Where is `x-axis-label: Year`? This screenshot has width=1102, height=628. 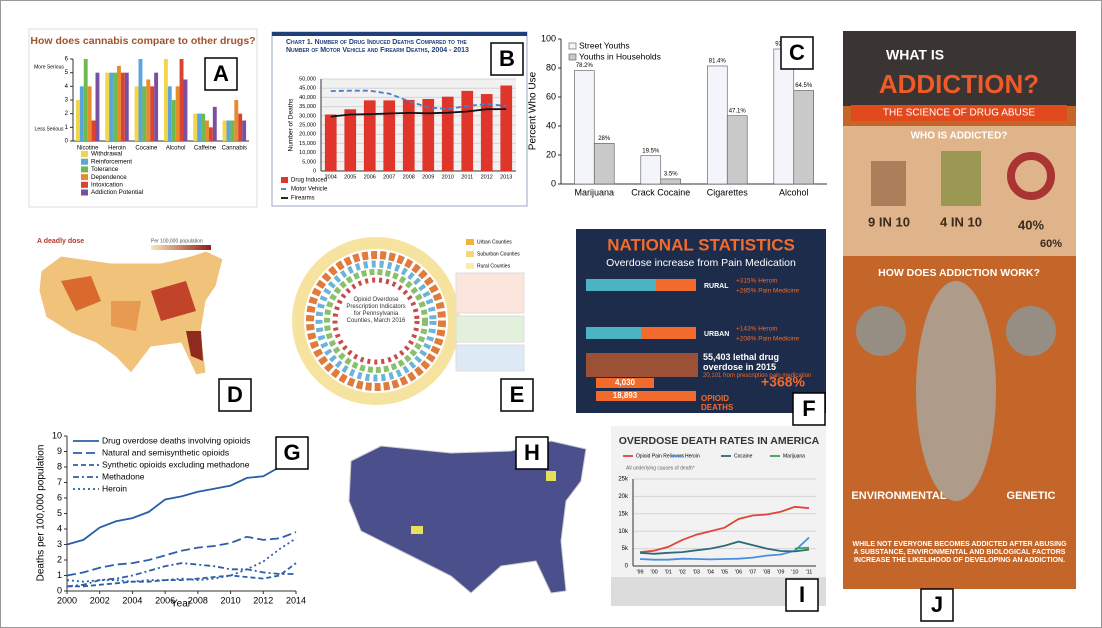 x-axis-label: Year is located at coordinates (181, 604).